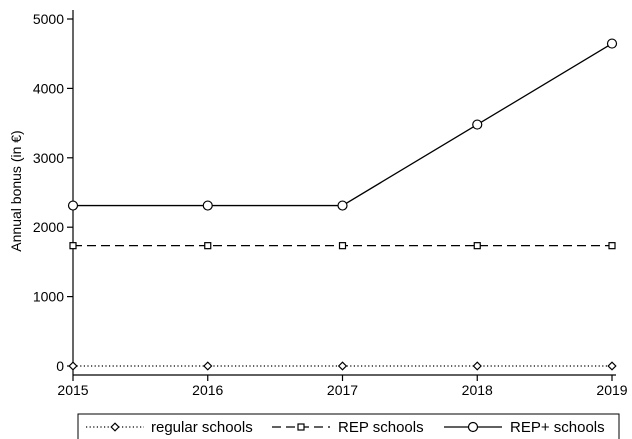  I want to click on y-tick-label: 3000, so click(48, 158).